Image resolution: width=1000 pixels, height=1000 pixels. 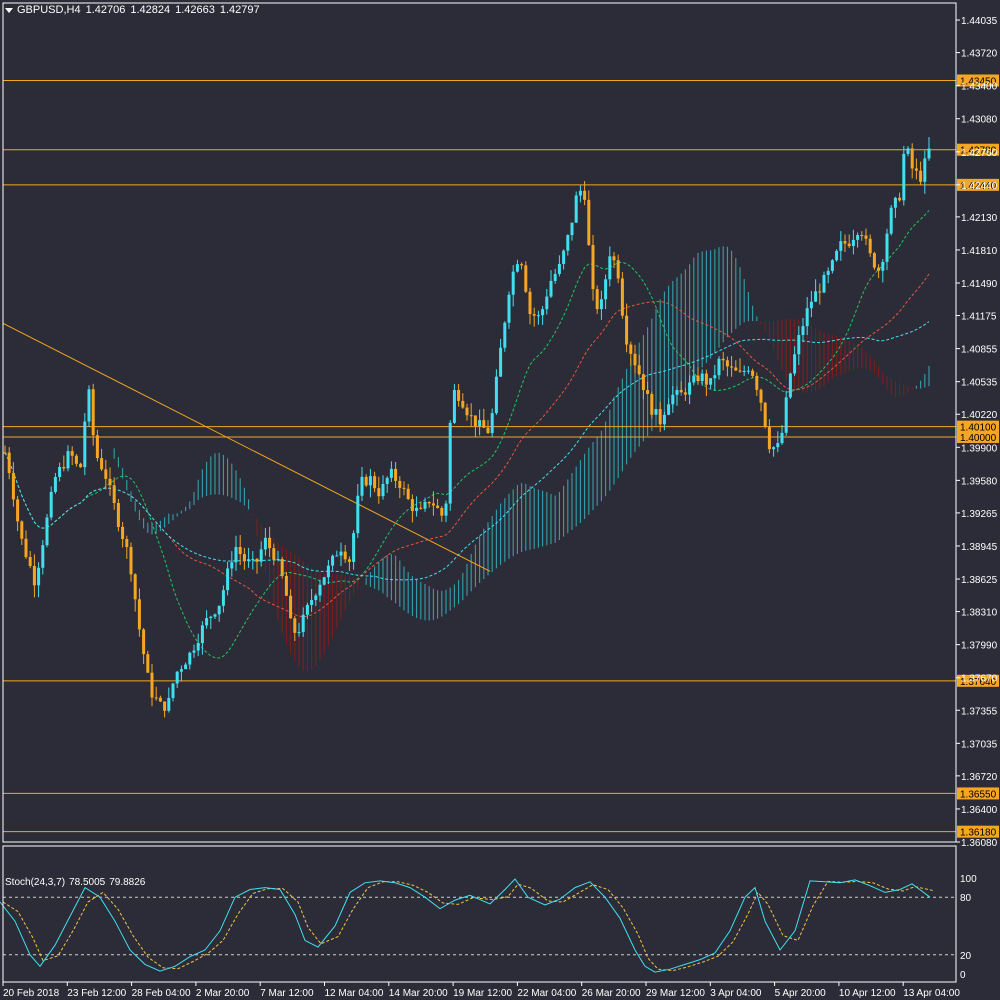 I want to click on stoch-main-line, so click(x=465, y=925).